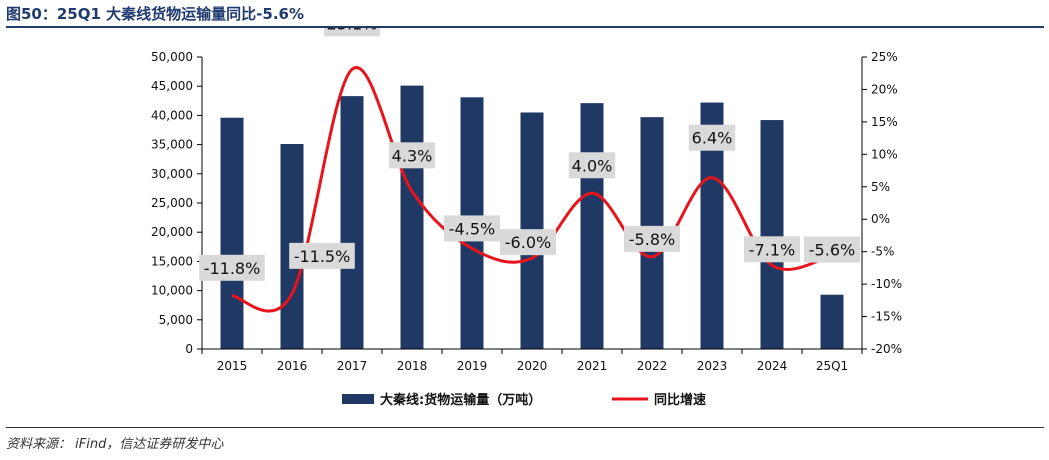  I want to click on left-tick-label: 30,000, so click(172, 174).